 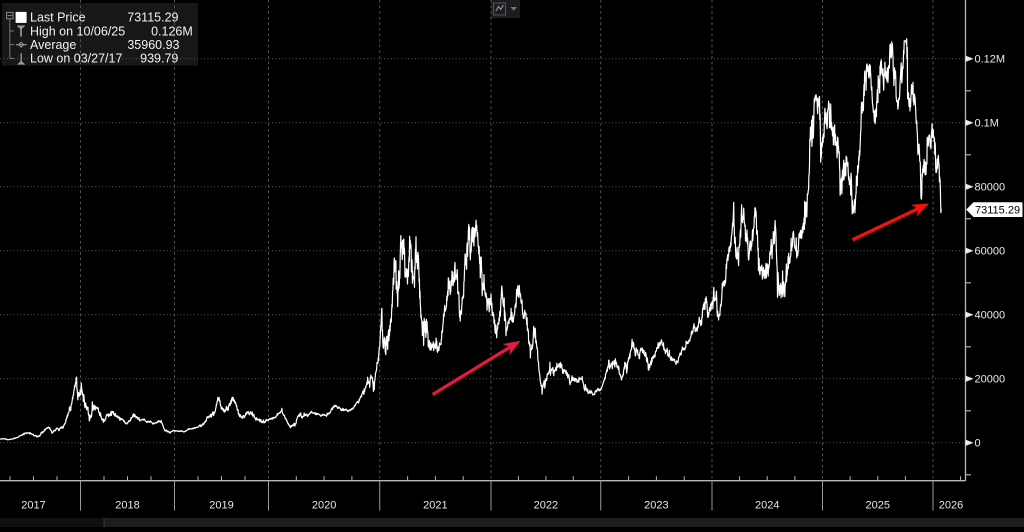 What do you see at coordinates (324, 505) in the screenshot?
I see `svg-text: 2020` at bounding box center [324, 505].